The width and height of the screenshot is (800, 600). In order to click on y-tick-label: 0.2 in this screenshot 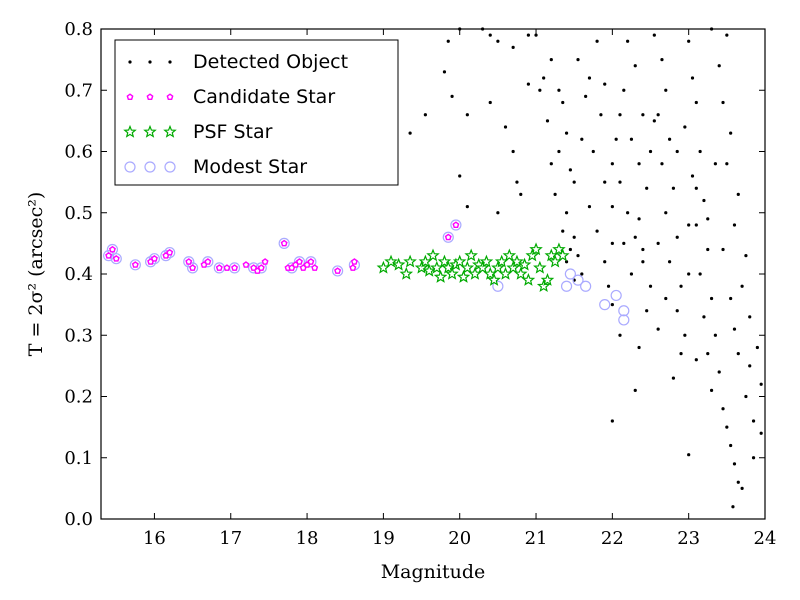, I will do `click(78, 397)`.